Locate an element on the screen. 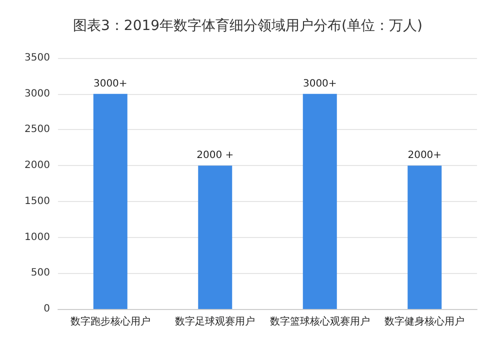 Image resolution: width=500 pixels, height=362 pixels. y-tick-label: 0 is located at coordinates (47, 309).